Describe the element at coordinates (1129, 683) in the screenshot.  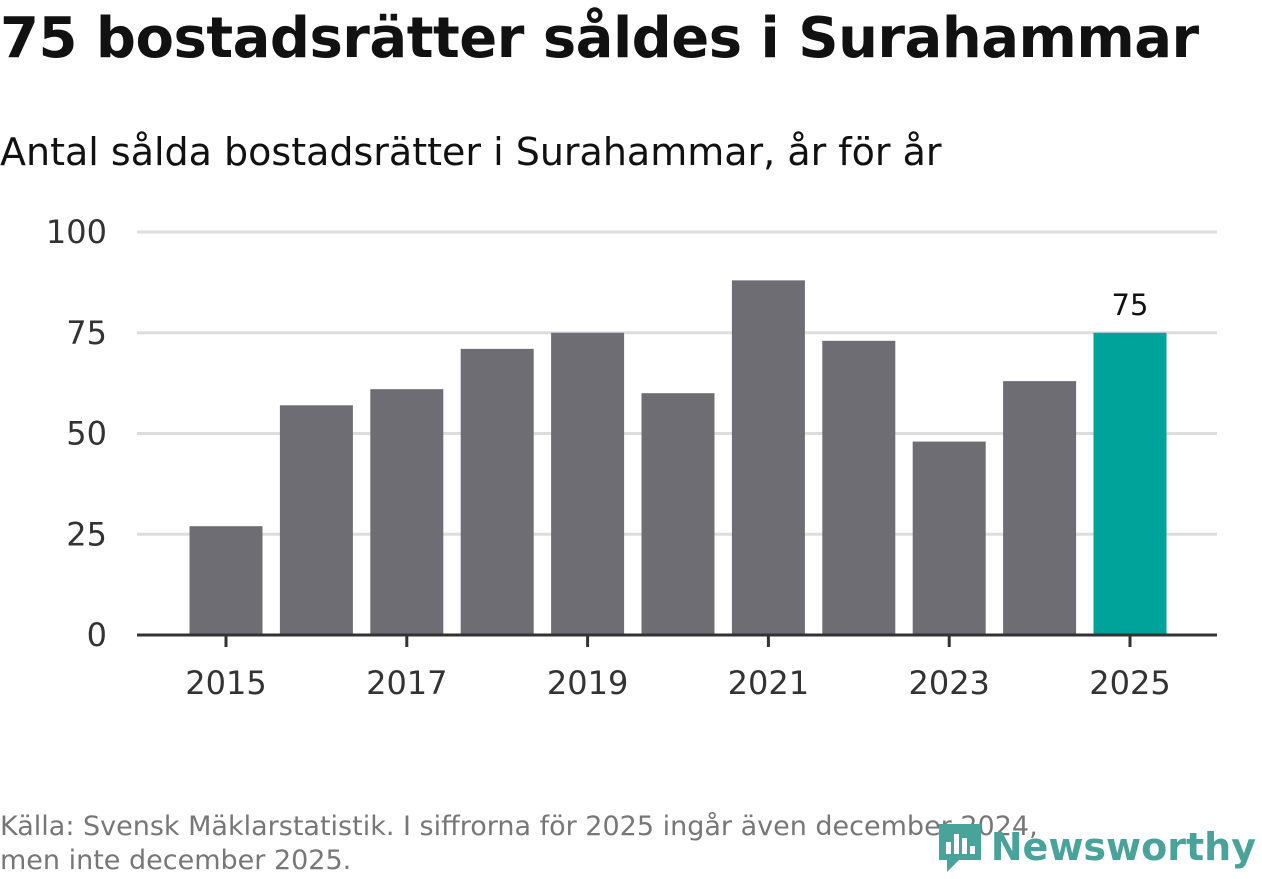
I see `x-tick-label: 2025` at that location.